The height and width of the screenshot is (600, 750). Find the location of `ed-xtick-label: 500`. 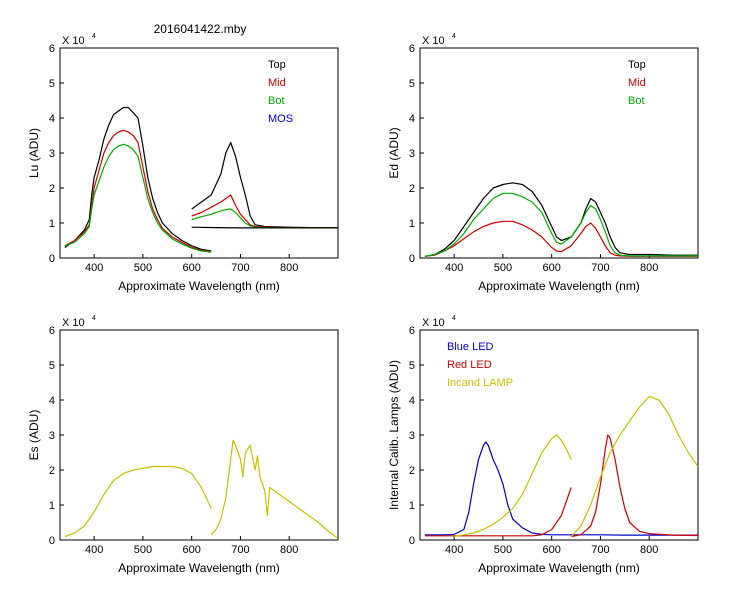

ed-xtick-label: 500 is located at coordinates (503, 268).